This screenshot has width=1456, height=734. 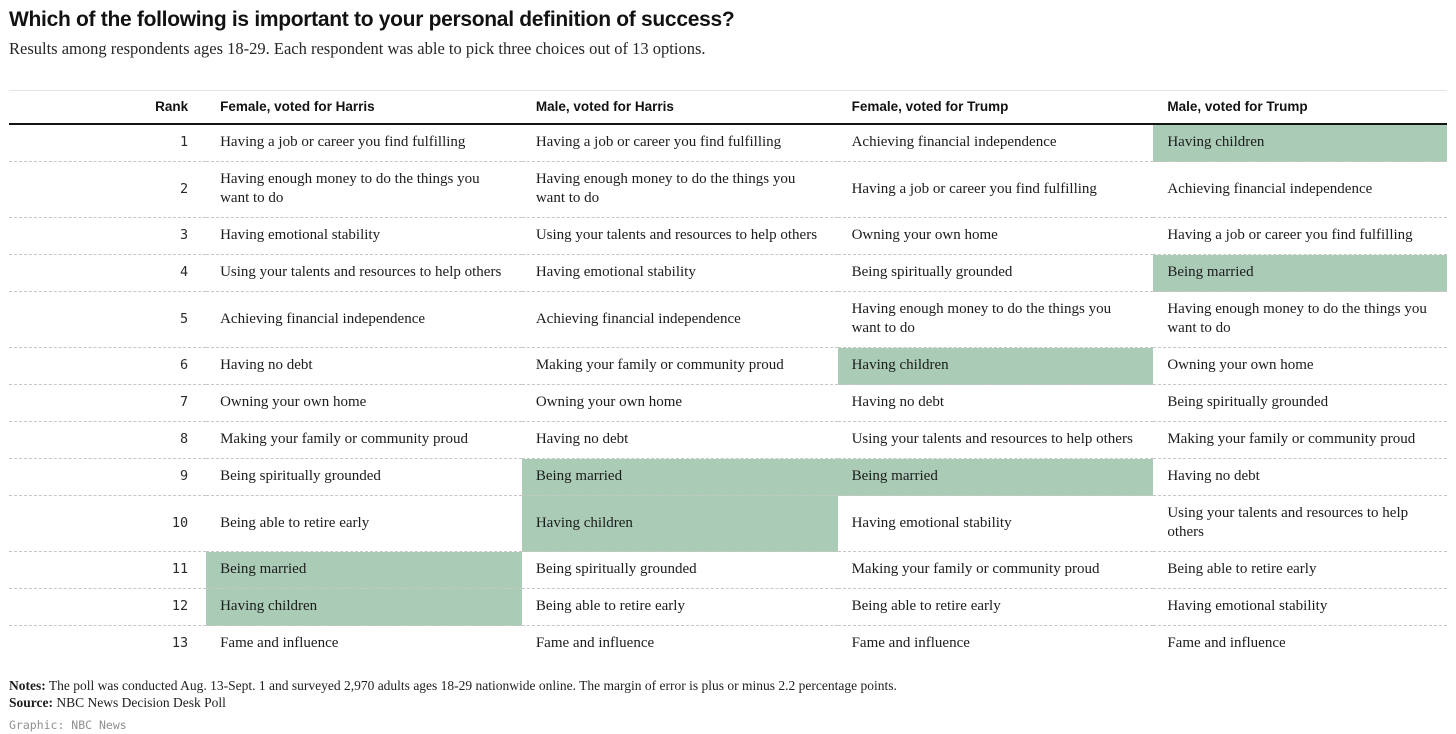 I want to click on column-header: Male, voted for Trump, so click(x=1300, y=107).